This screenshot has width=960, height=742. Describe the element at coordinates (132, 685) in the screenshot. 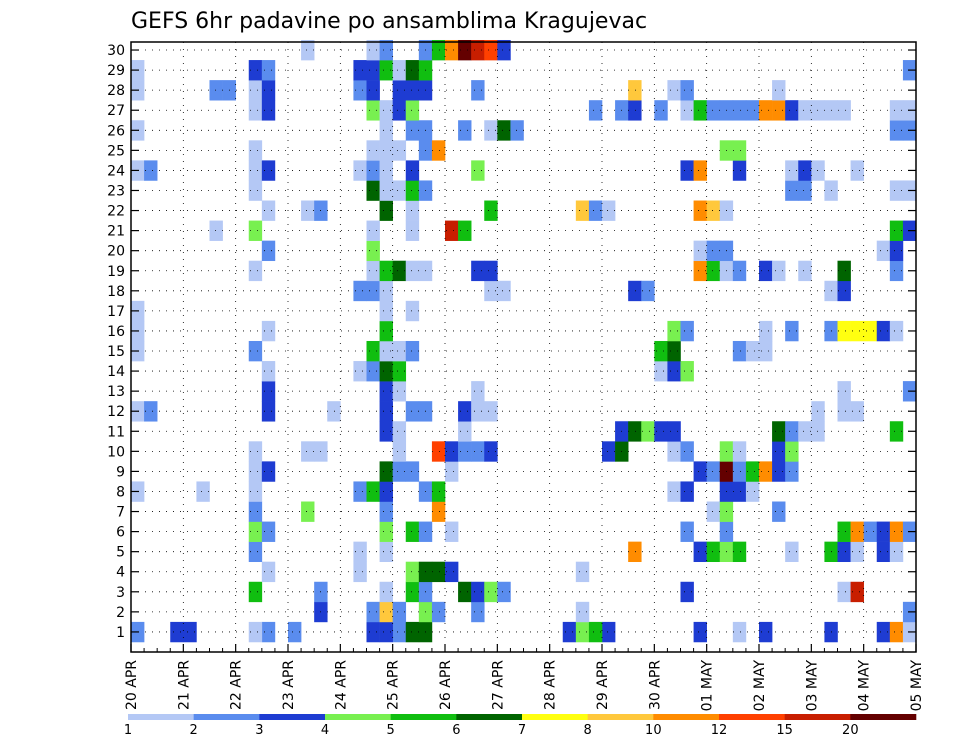

I see `x-tick-label: 20 APR` at that location.